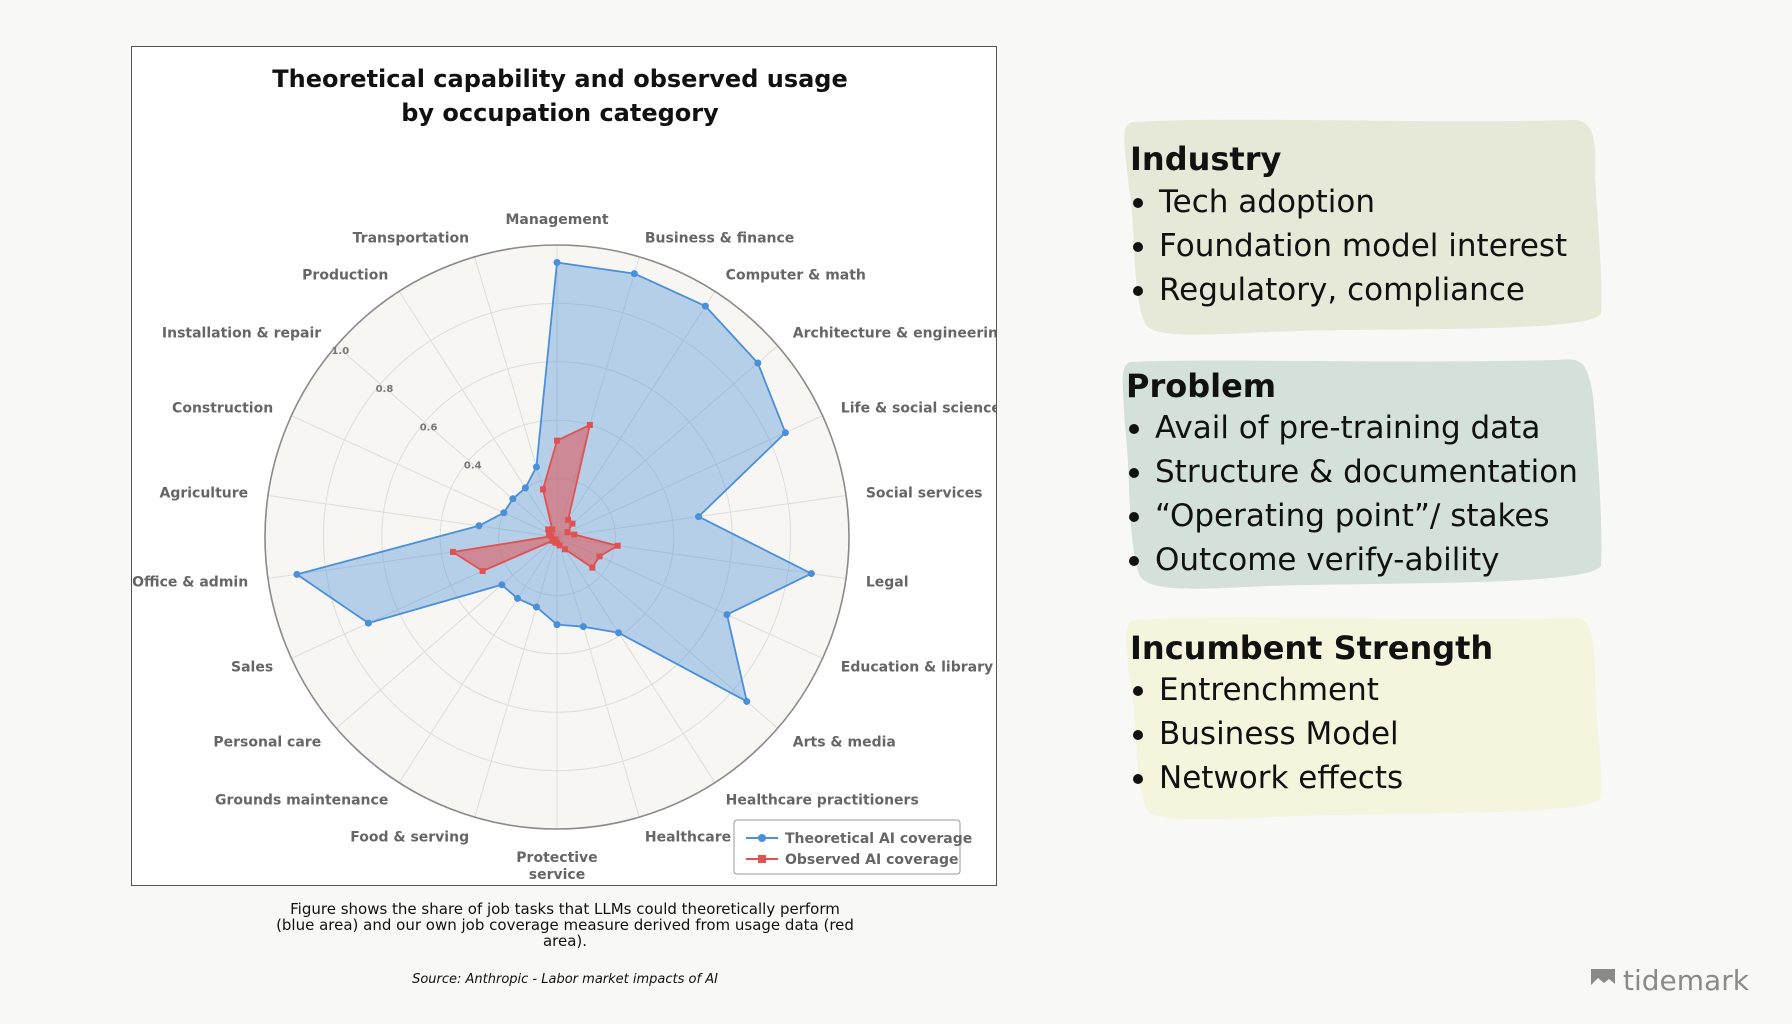 The image size is (1792, 1024). I want to click on list-item: Entrenchment, so click(1267, 690).